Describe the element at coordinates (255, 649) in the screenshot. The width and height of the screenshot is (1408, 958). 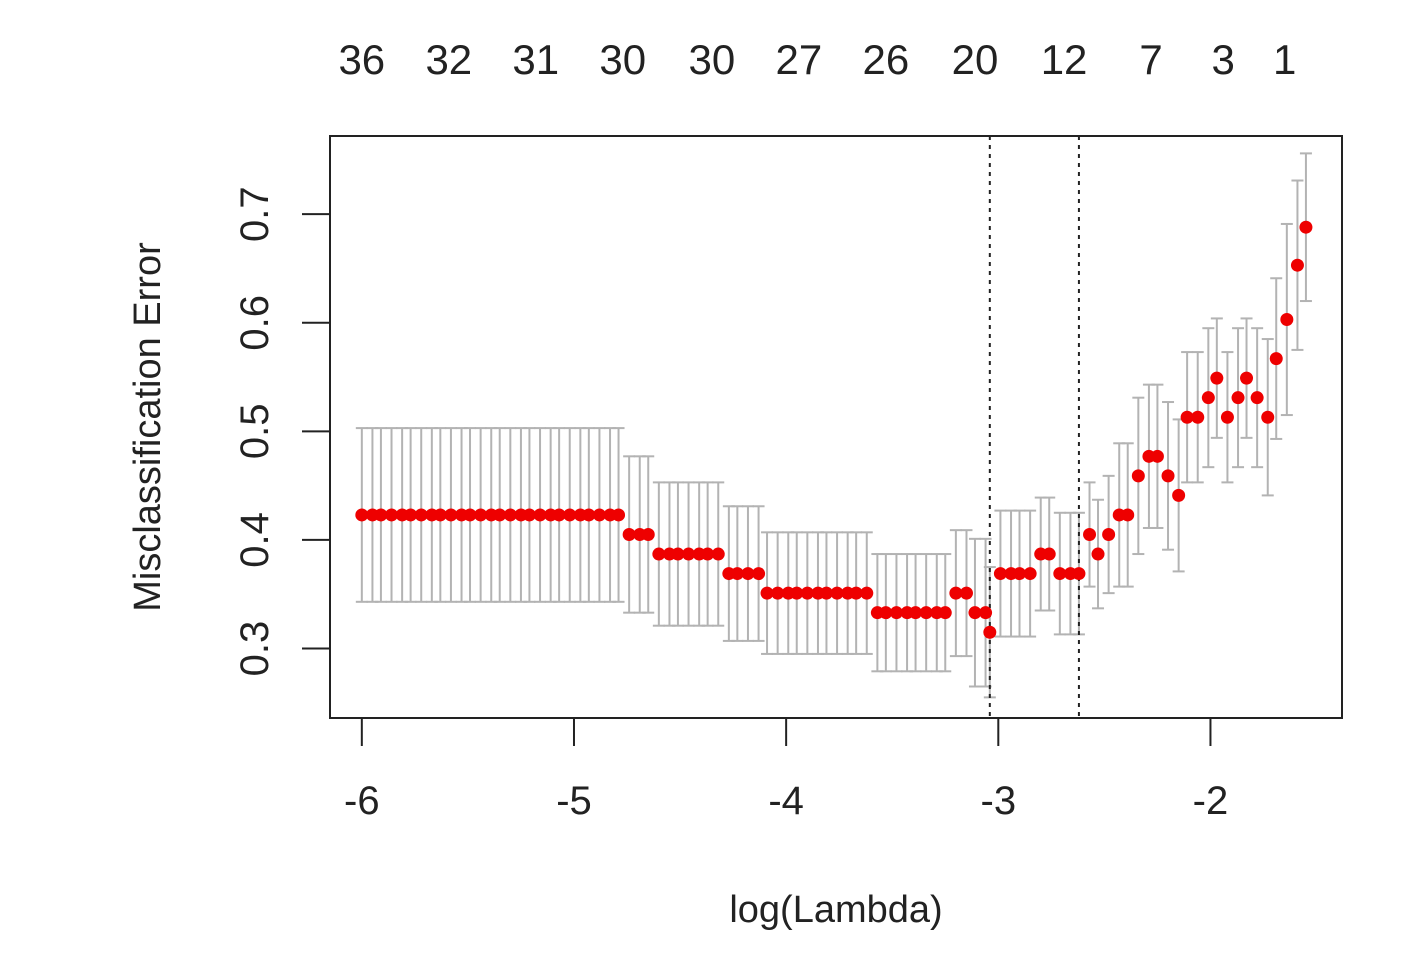
I see `y-tick-label: 0.3` at that location.